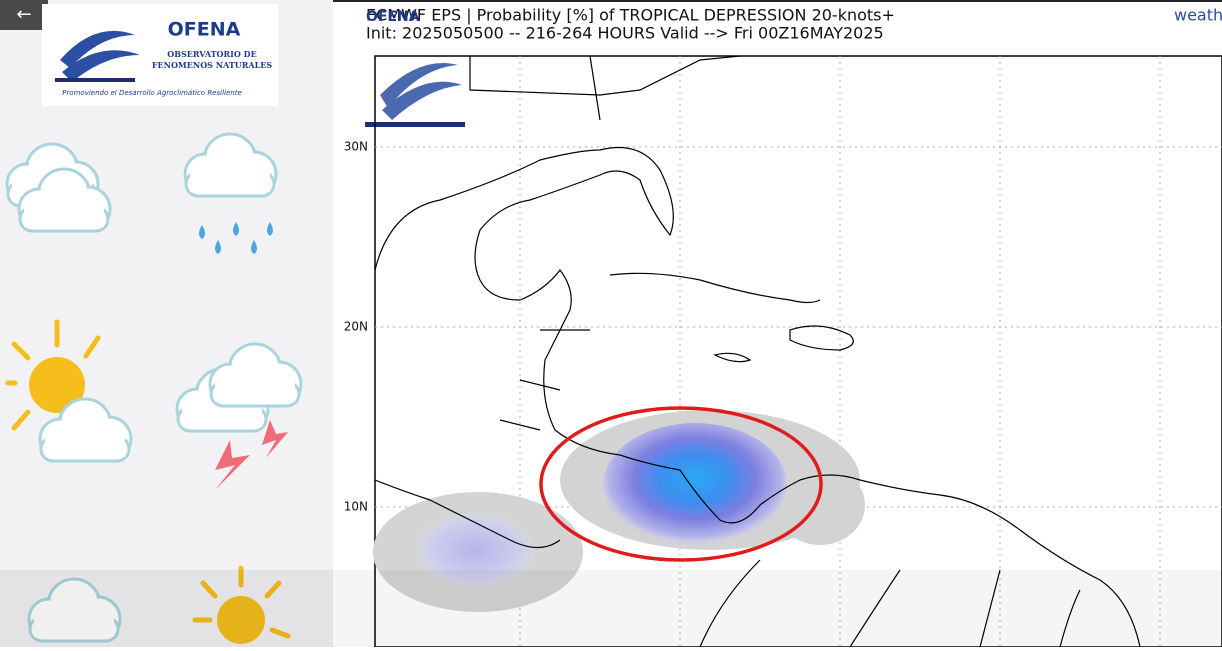  I want to click on lat-label: 30N, so click(356, 147).